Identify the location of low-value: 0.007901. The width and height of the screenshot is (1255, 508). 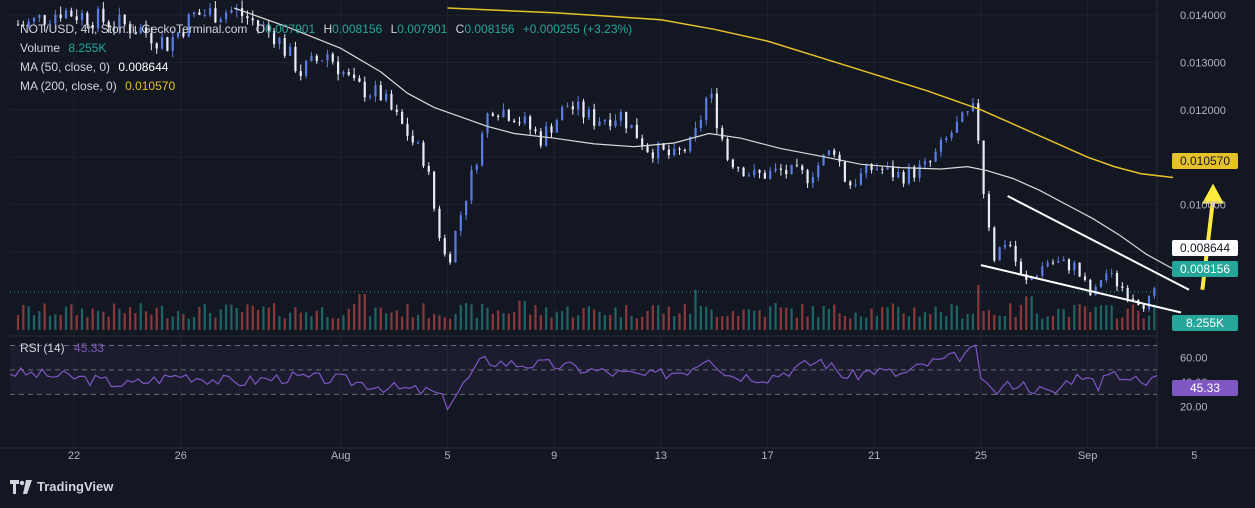
(422, 29).